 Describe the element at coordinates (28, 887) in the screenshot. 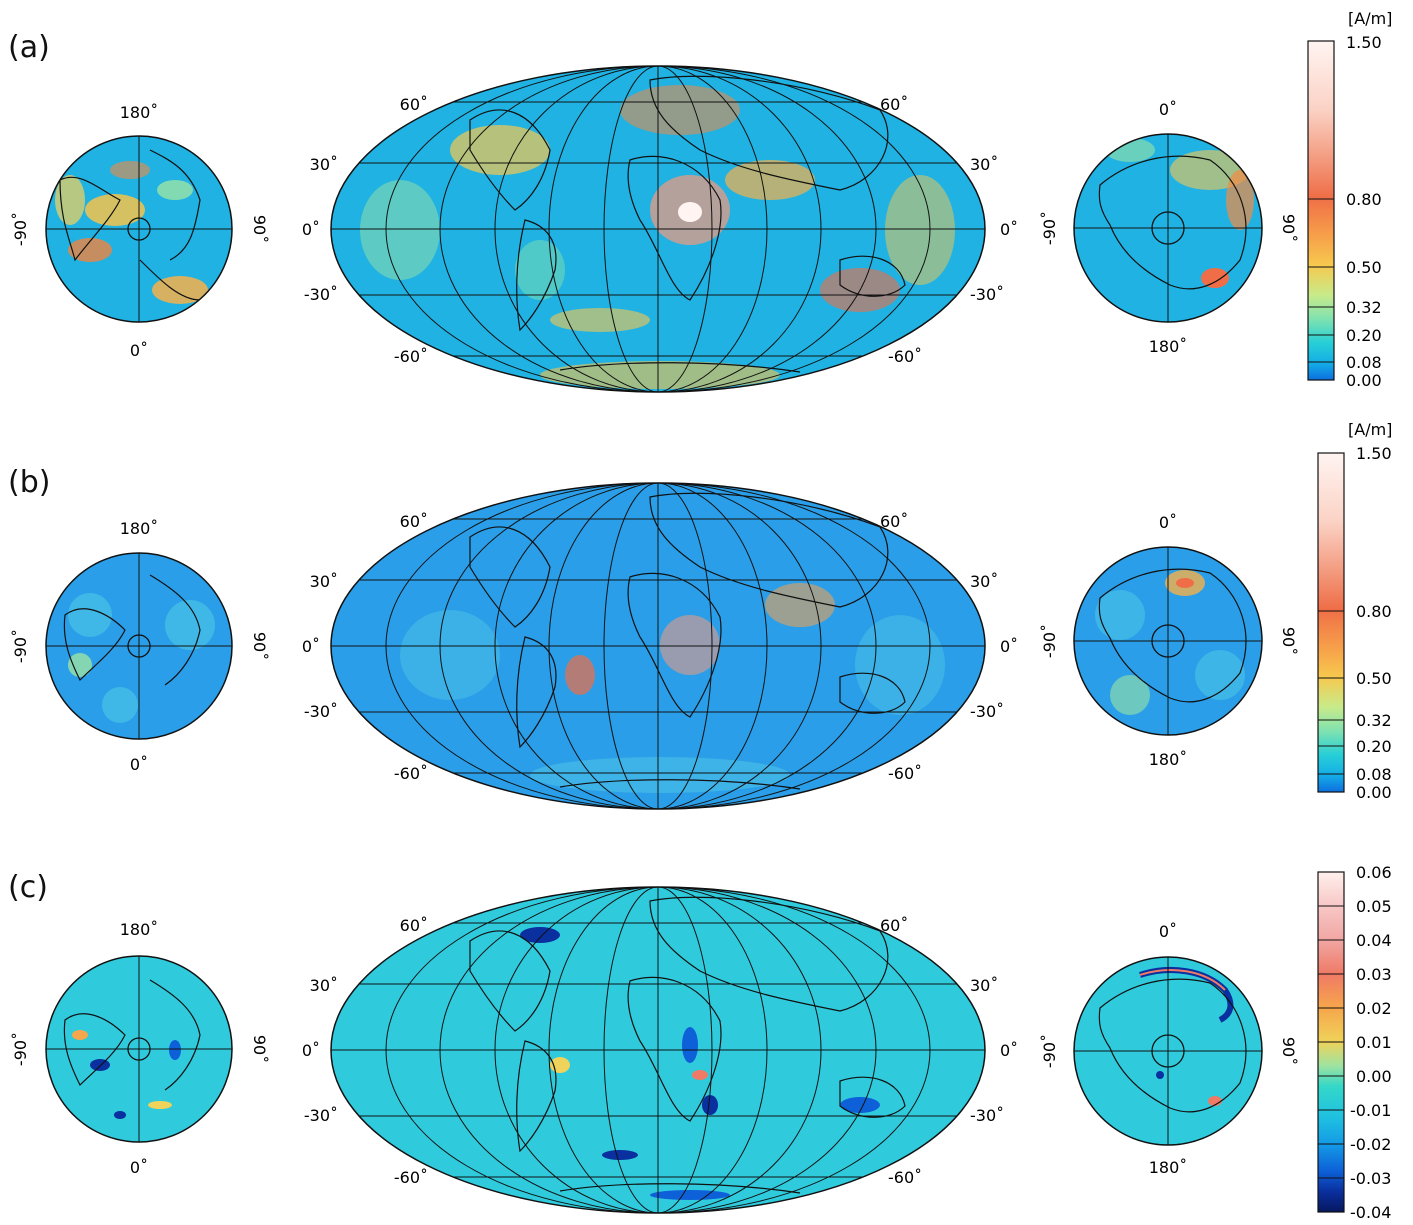

I see `panel-label: (c)` at that location.